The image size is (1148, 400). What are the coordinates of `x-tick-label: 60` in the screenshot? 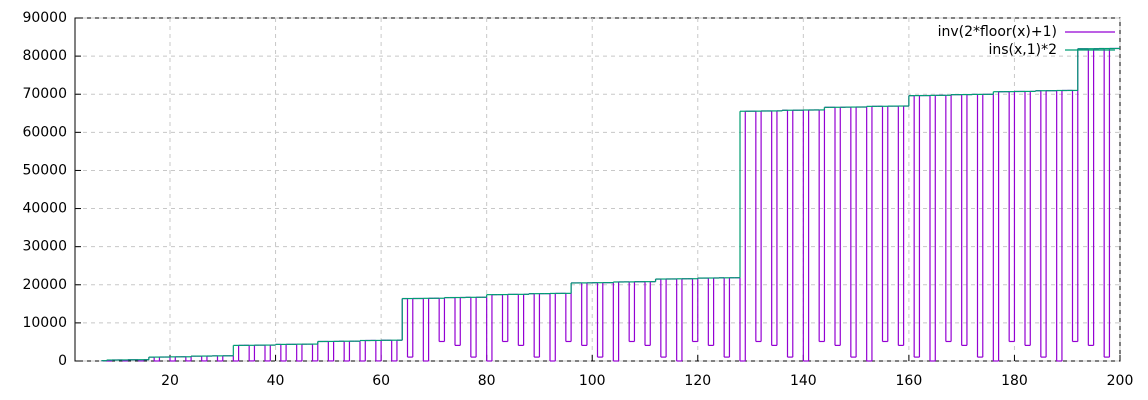 It's located at (381, 381).